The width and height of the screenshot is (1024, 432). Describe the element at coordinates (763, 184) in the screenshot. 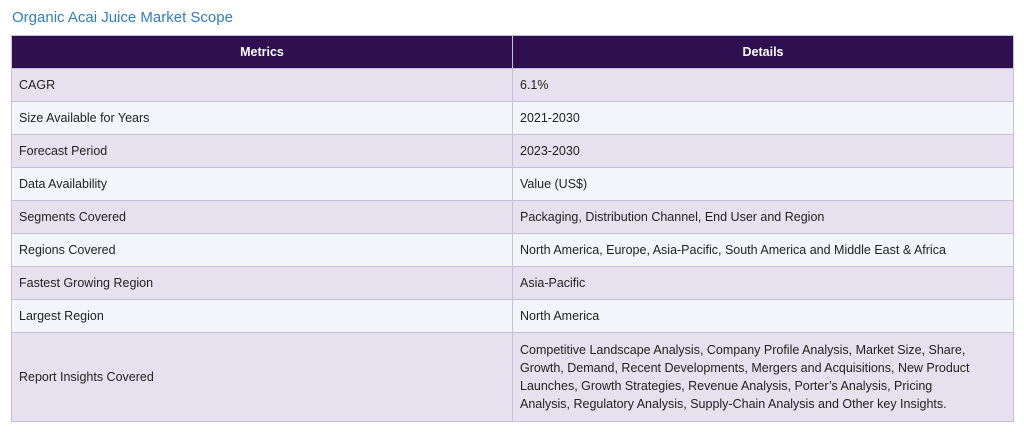

I see `detail-cell: Value (US$)` at that location.